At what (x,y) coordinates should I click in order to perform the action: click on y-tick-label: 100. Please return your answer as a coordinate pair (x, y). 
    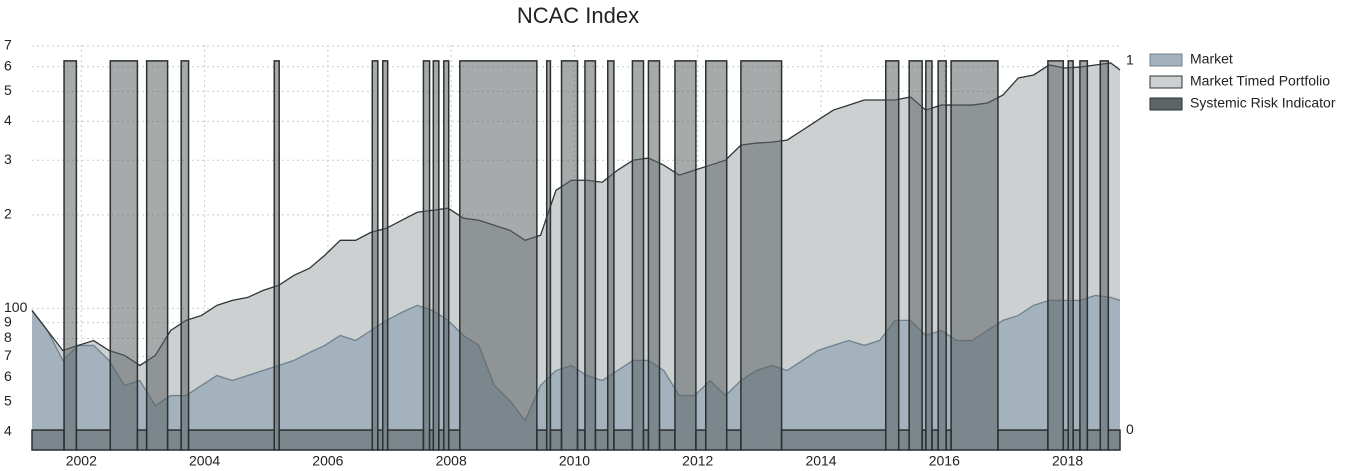
    Looking at the image, I should click on (16, 307).